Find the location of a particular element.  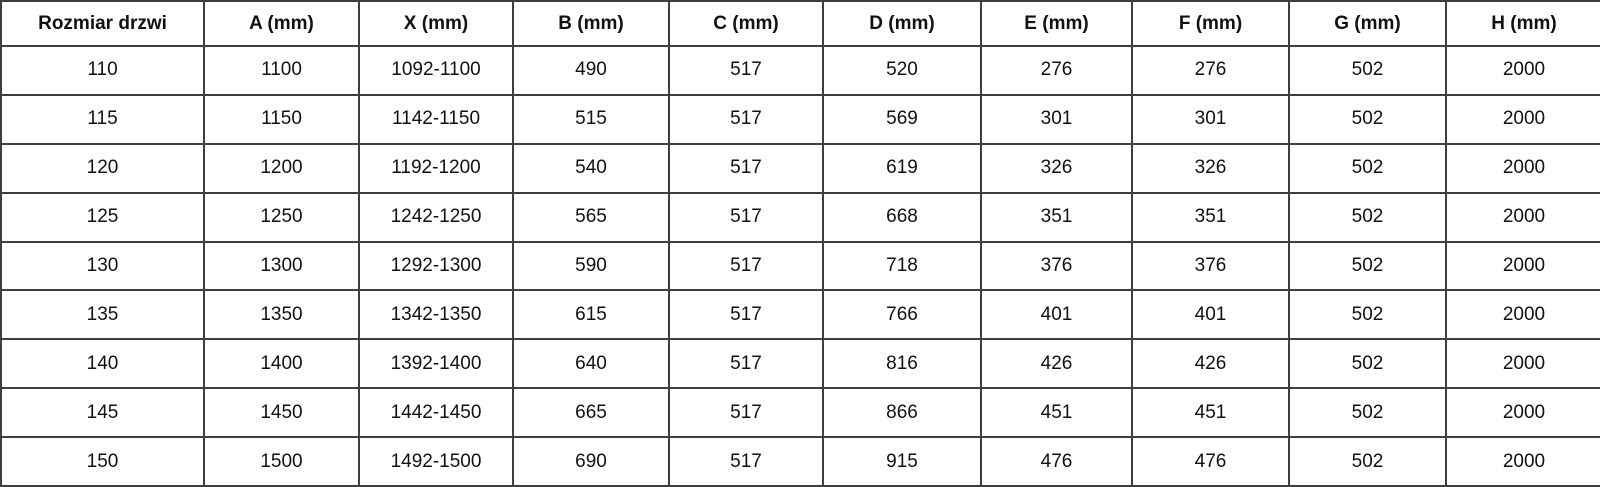

table-cell: 130 is located at coordinates (102, 266).